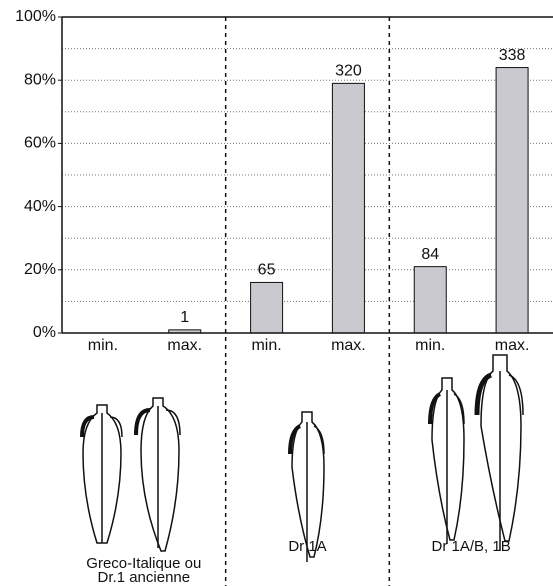 This screenshot has width=553, height=586. I want to click on y-tick-label: 100%, so click(35, 16).